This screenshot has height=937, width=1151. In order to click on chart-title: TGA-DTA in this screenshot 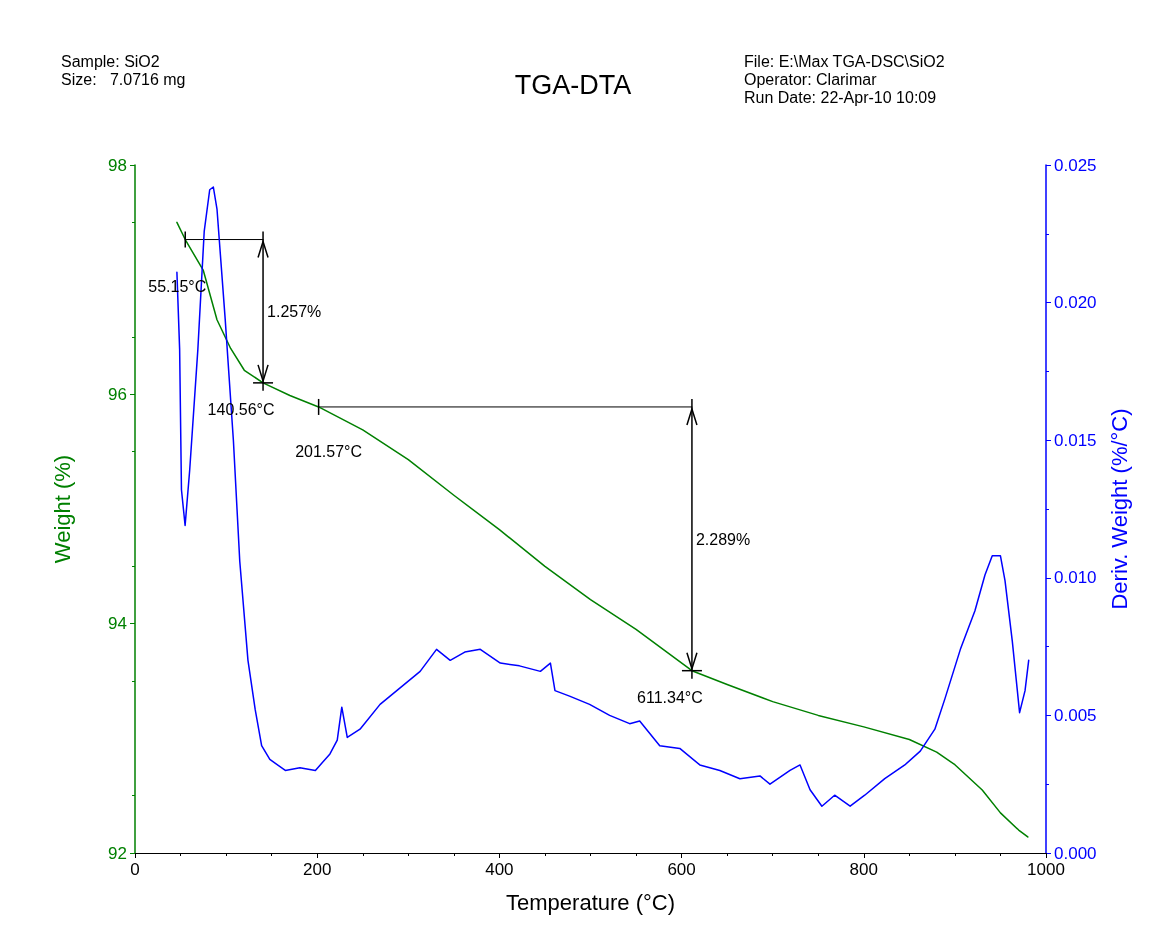, I will do `click(573, 84)`.